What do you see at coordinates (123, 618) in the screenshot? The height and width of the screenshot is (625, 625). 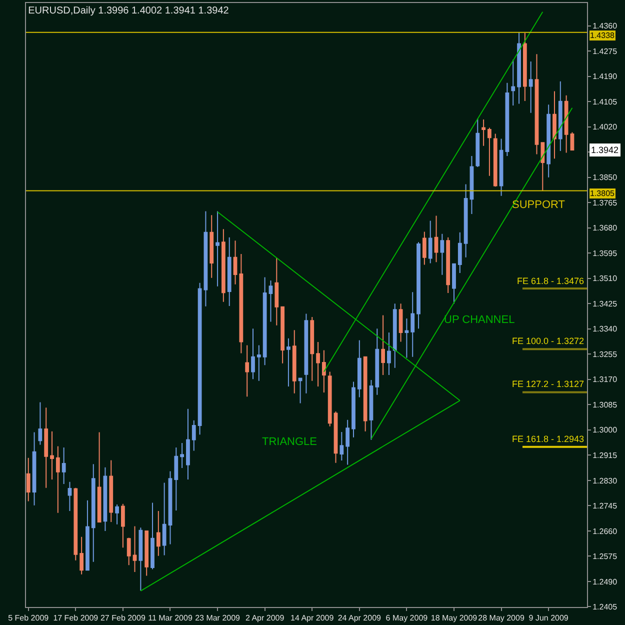 I see `x-tick-label: 27 Feb 2009` at bounding box center [123, 618].